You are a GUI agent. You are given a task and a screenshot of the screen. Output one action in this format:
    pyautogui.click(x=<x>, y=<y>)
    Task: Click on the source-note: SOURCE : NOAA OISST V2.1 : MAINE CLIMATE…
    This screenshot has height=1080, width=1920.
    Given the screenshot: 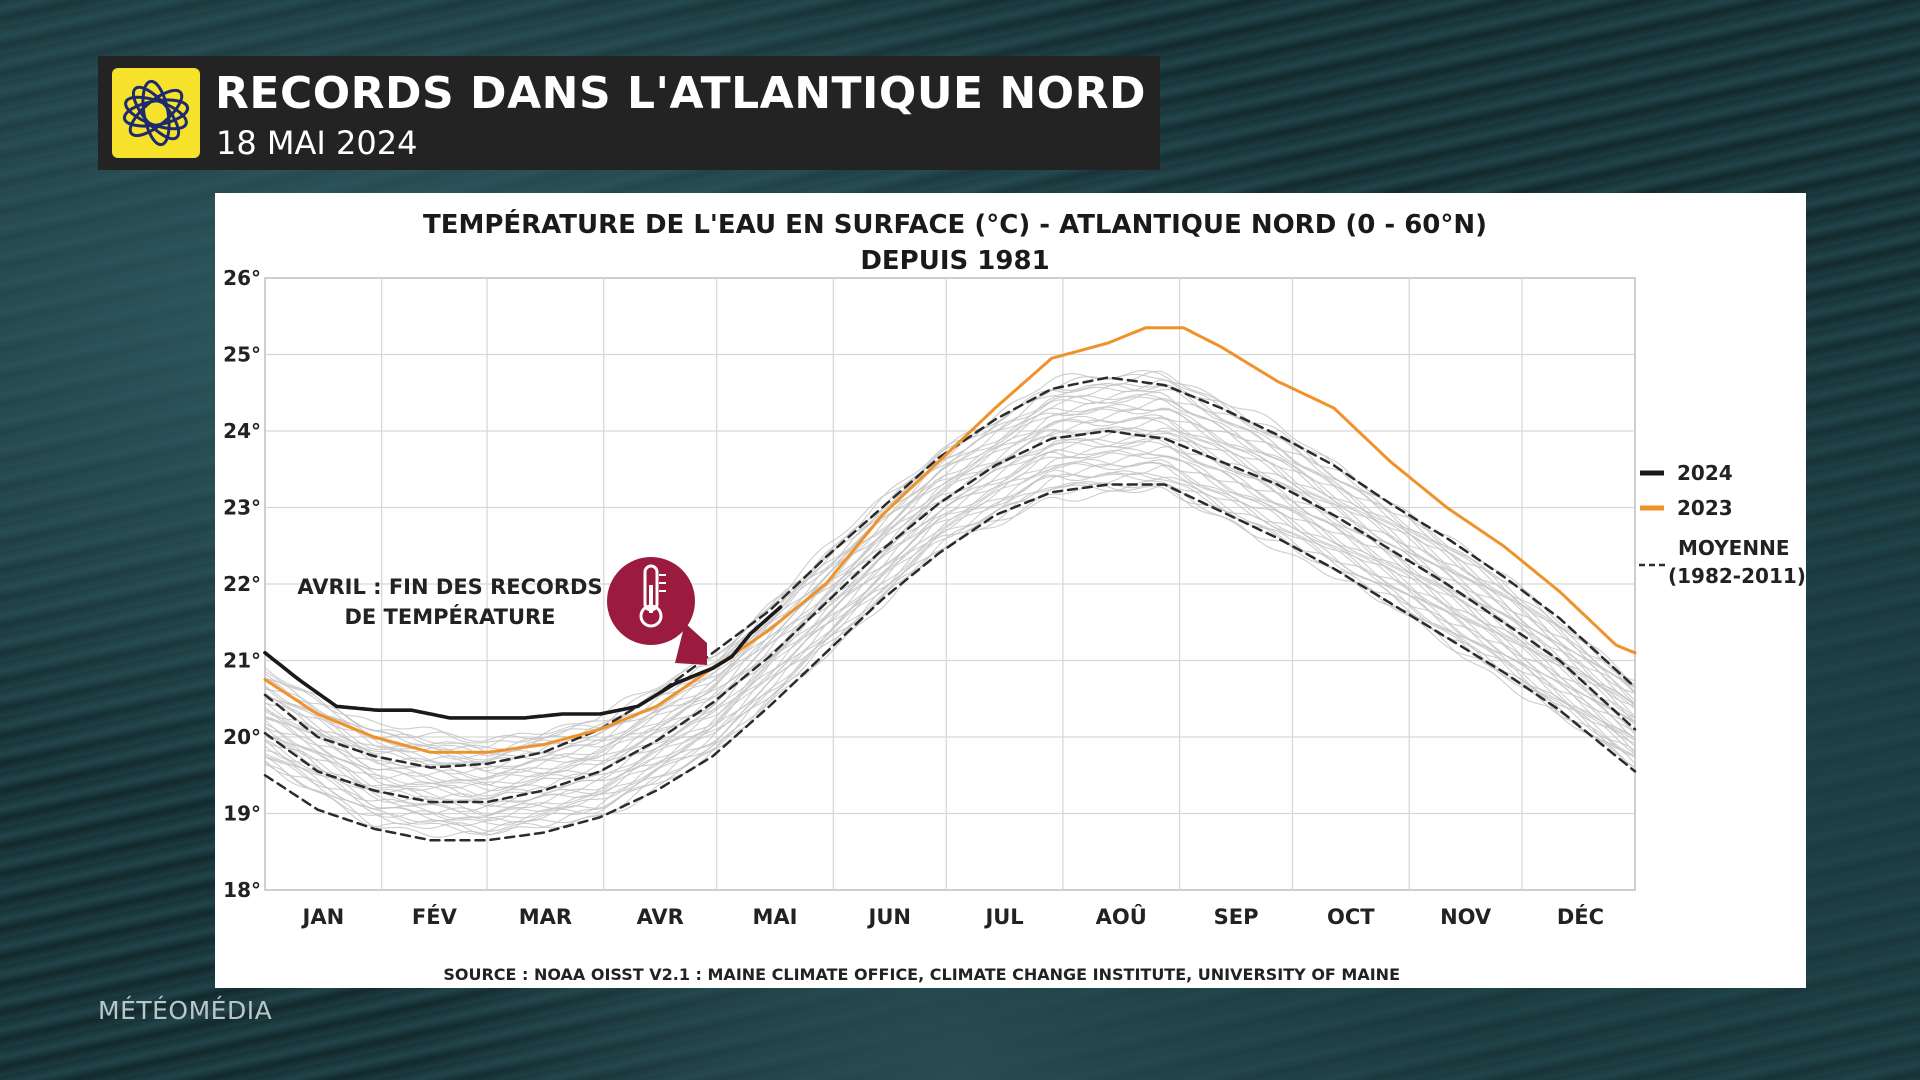 What is the action you would take?
    pyautogui.click(x=921, y=974)
    